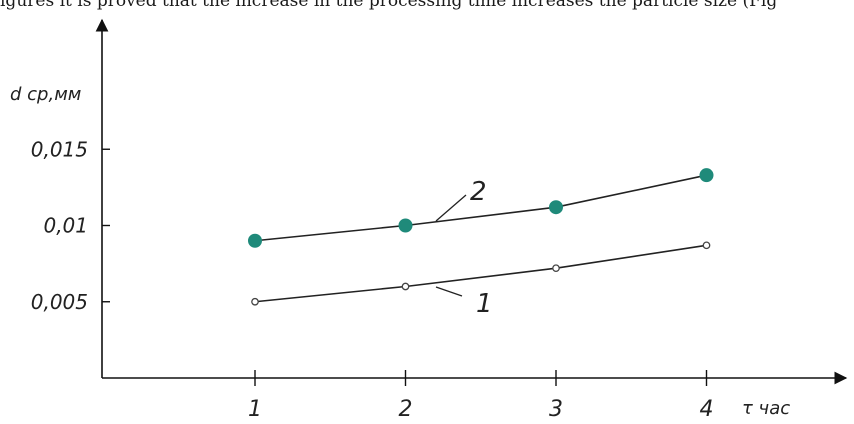  Describe the element at coordinates (59, 302) in the screenshot. I see `y-tick-label: 0,005` at that location.